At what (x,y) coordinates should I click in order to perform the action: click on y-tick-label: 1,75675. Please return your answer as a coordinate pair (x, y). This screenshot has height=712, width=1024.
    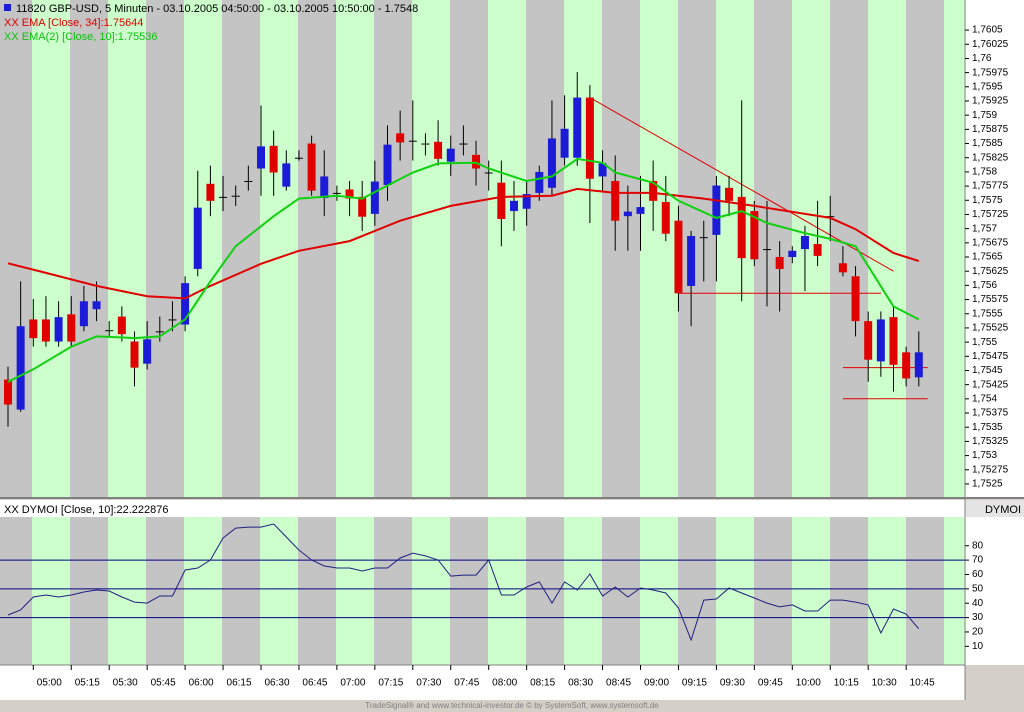
    Looking at the image, I should click on (990, 242).